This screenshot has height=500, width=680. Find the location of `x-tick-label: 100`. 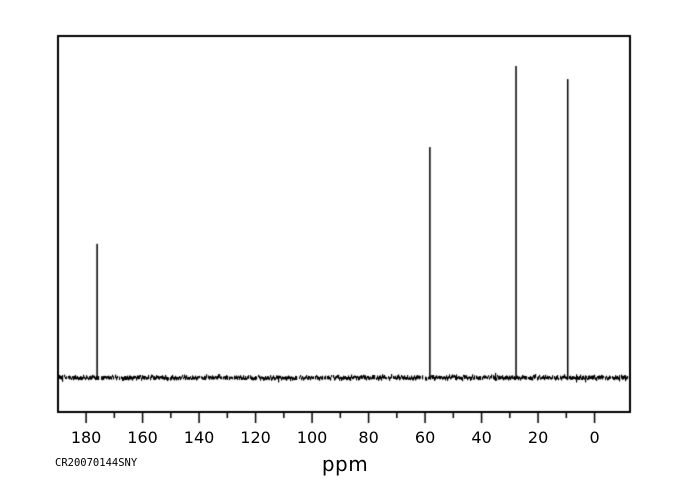

x-tick-label: 100 is located at coordinates (312, 437).